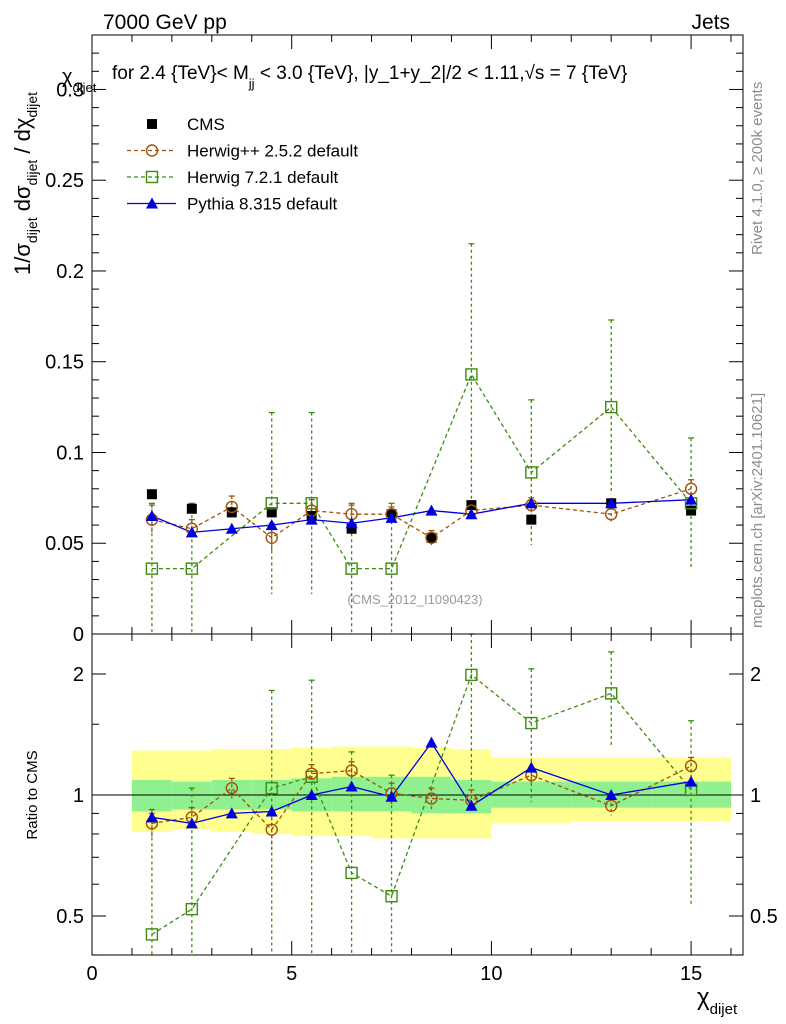 The width and height of the screenshot is (786, 1024). Describe the element at coordinates (764, 917) in the screenshot. I see `ratio-ytick-label-right: 0.5` at that location.